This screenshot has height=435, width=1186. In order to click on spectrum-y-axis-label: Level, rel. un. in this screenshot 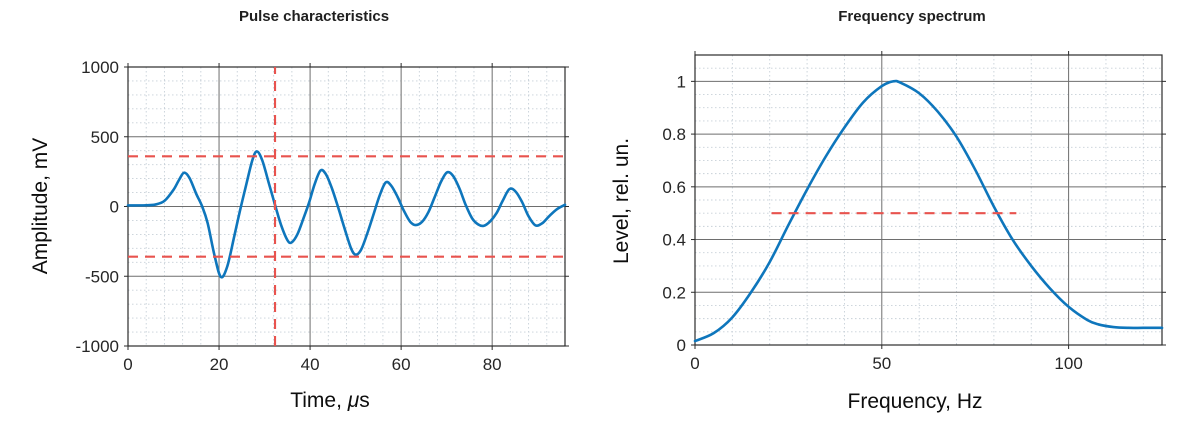, I will do `click(621, 201)`.